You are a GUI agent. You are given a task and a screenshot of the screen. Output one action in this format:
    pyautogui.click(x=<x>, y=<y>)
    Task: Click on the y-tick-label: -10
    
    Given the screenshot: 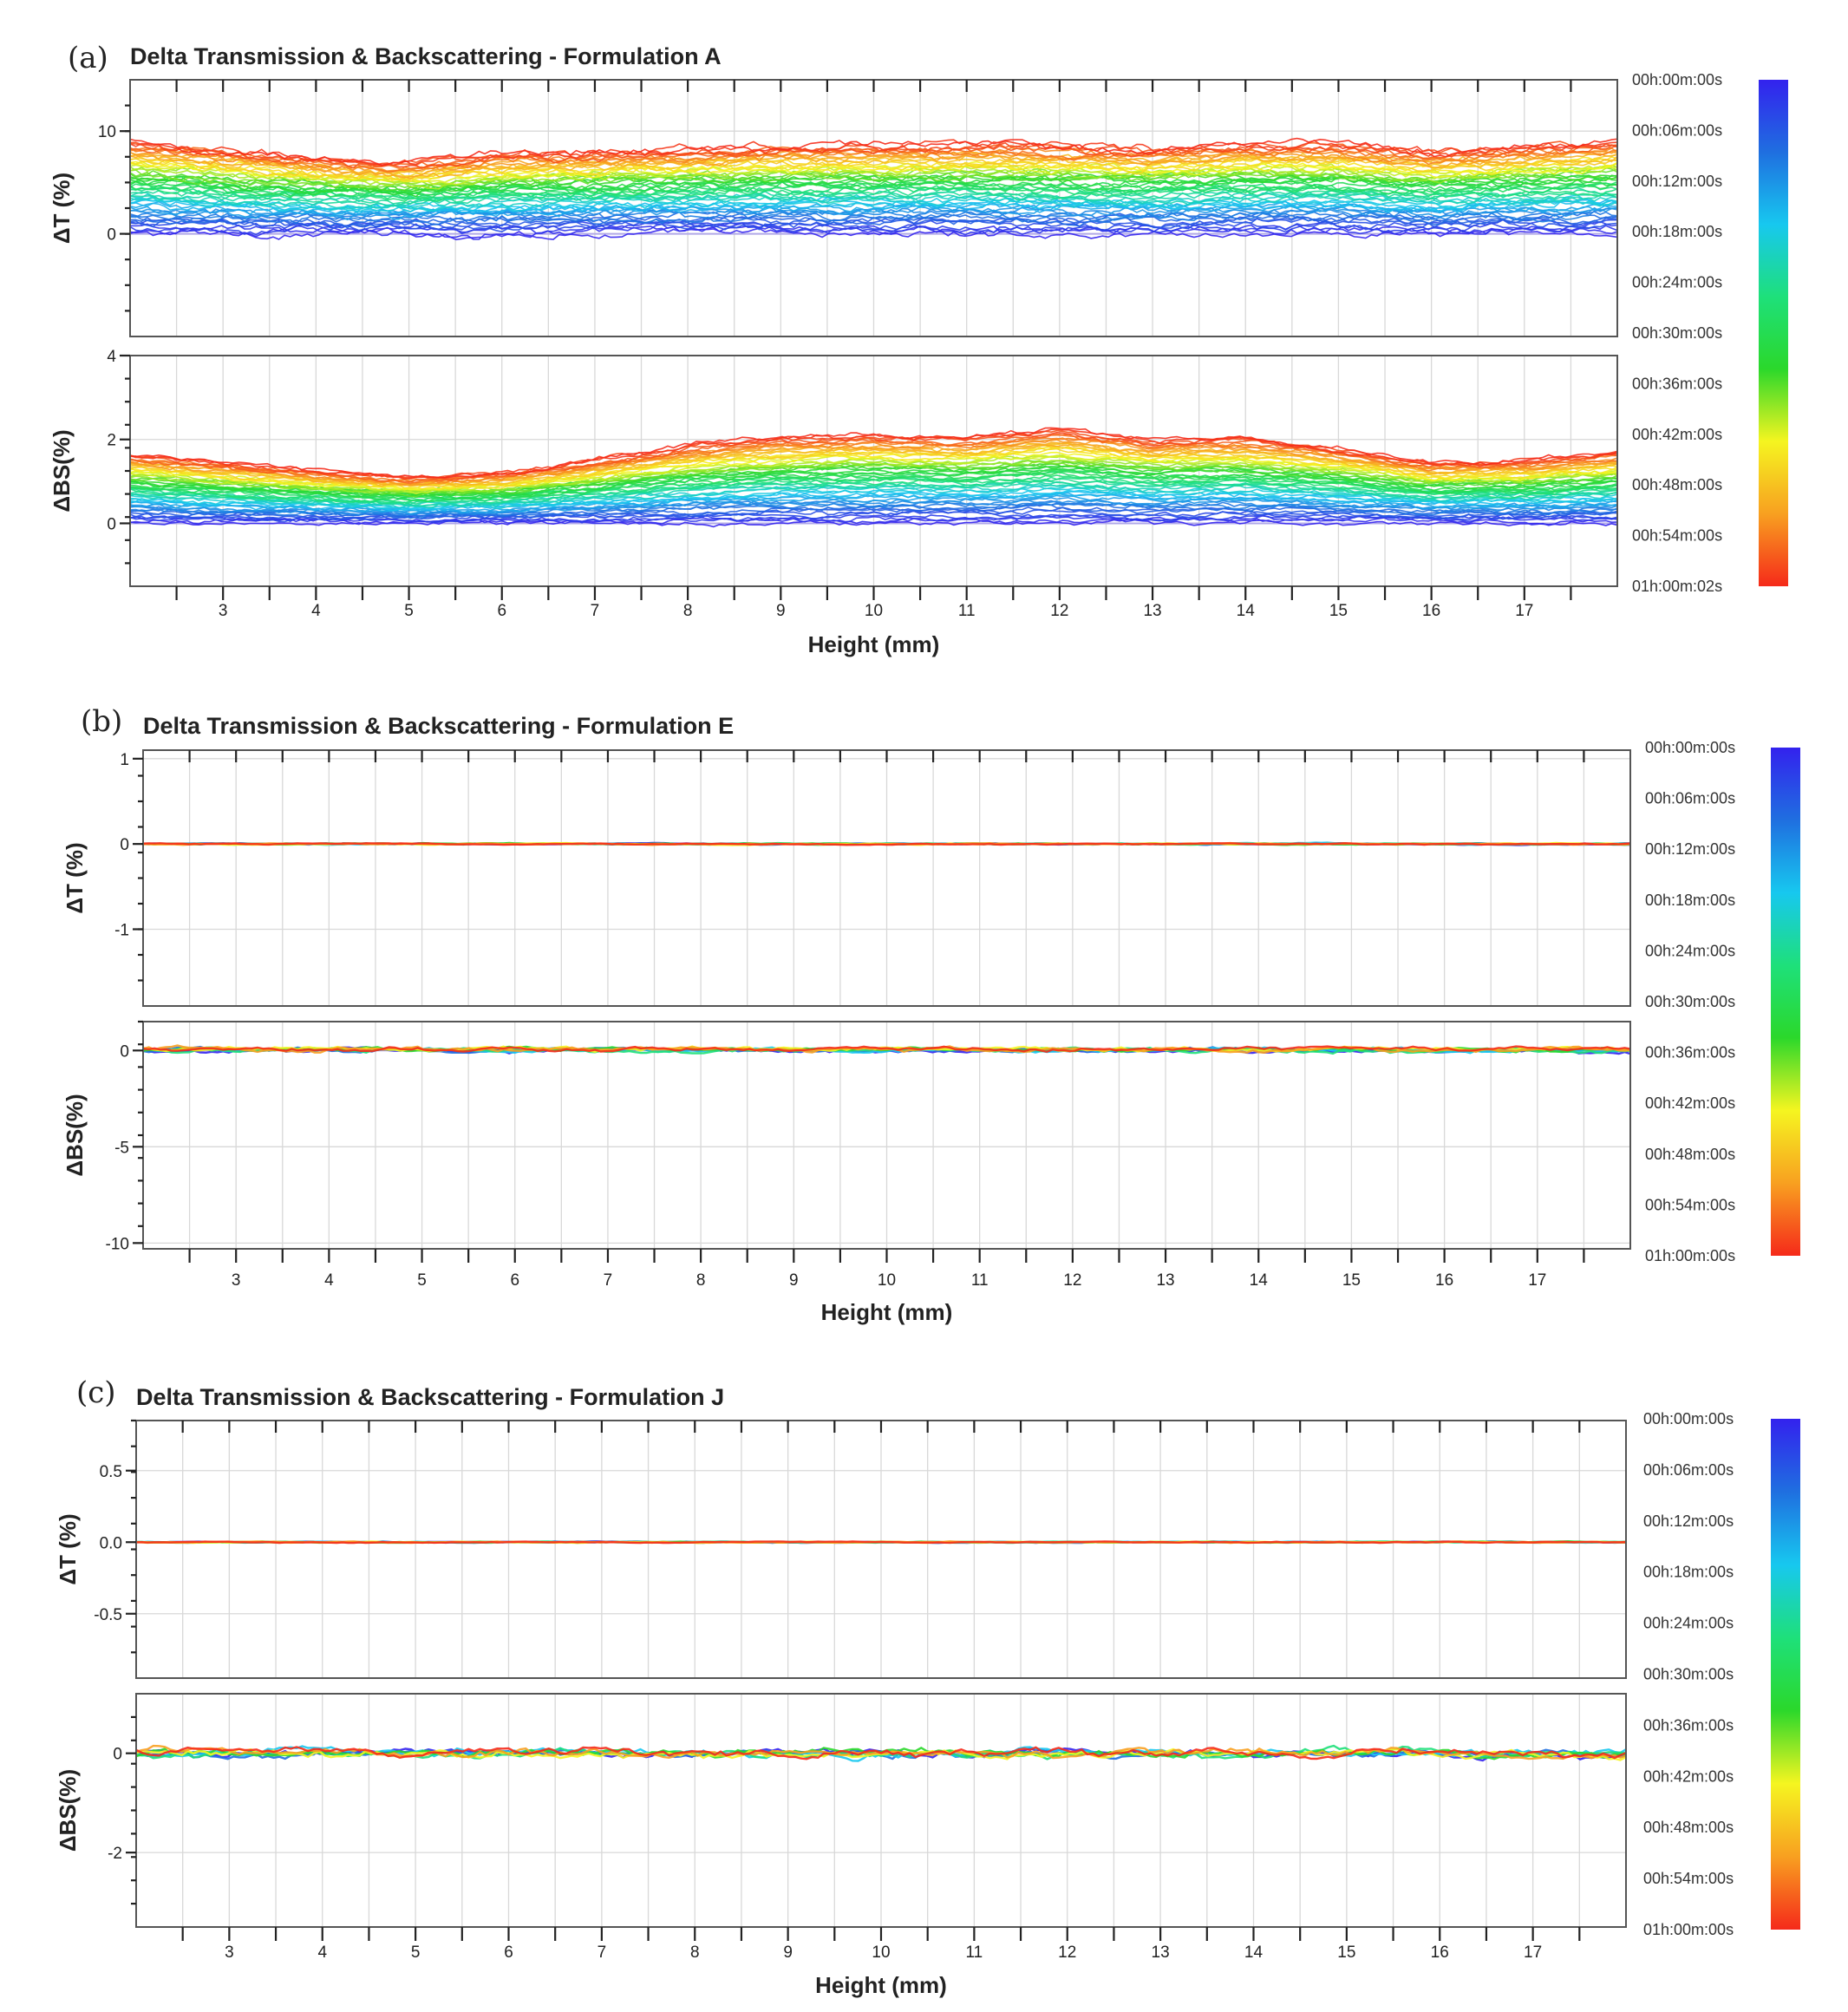 What is the action you would take?
    pyautogui.click(x=118, y=1244)
    